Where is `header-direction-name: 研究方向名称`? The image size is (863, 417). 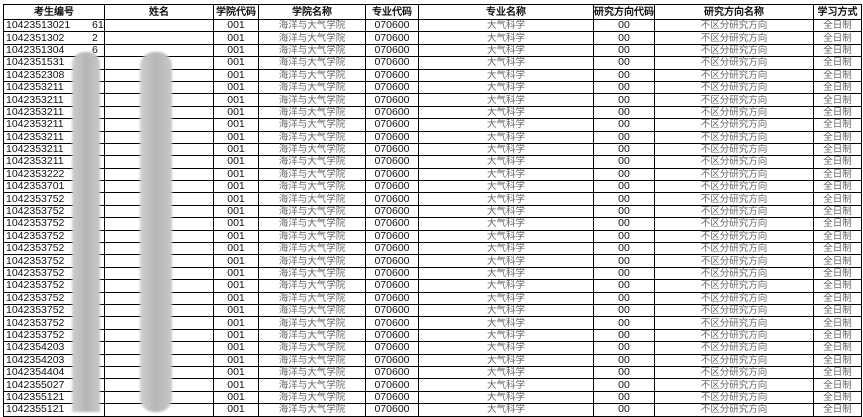 header-direction-name: 研究方向名称 is located at coordinates (734, 12).